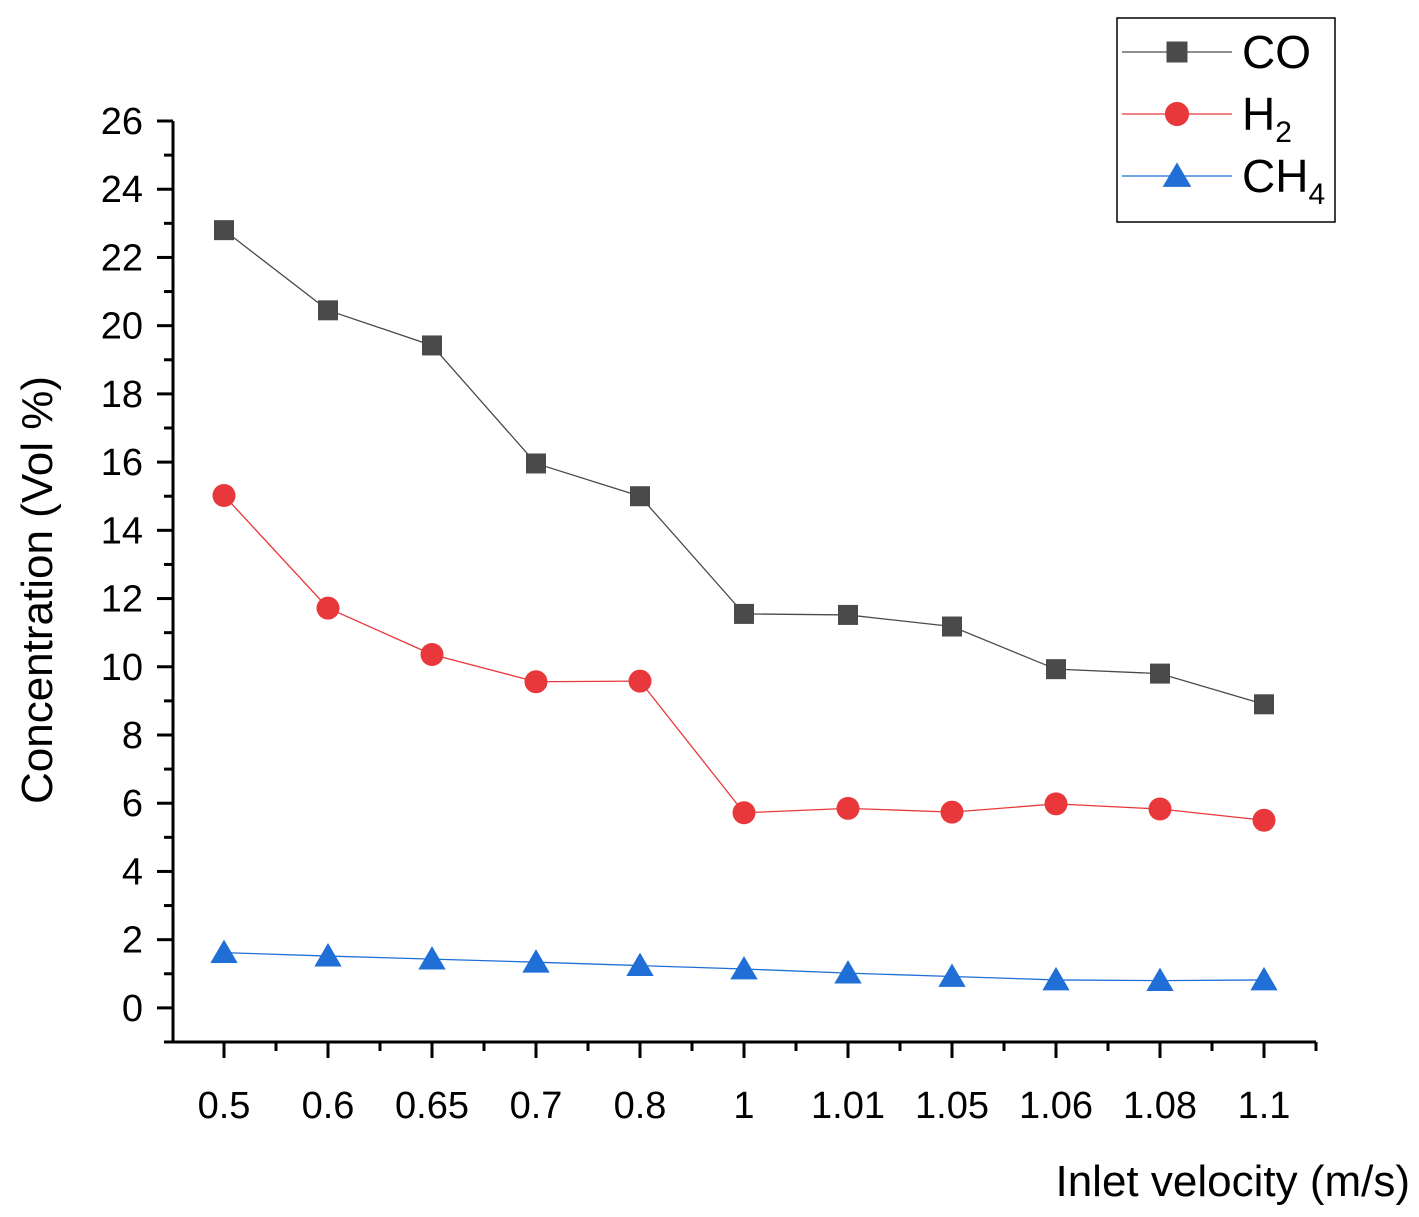 This screenshot has height=1217, width=1419. I want to click on x-tick-label: 0.7, so click(536, 1106).